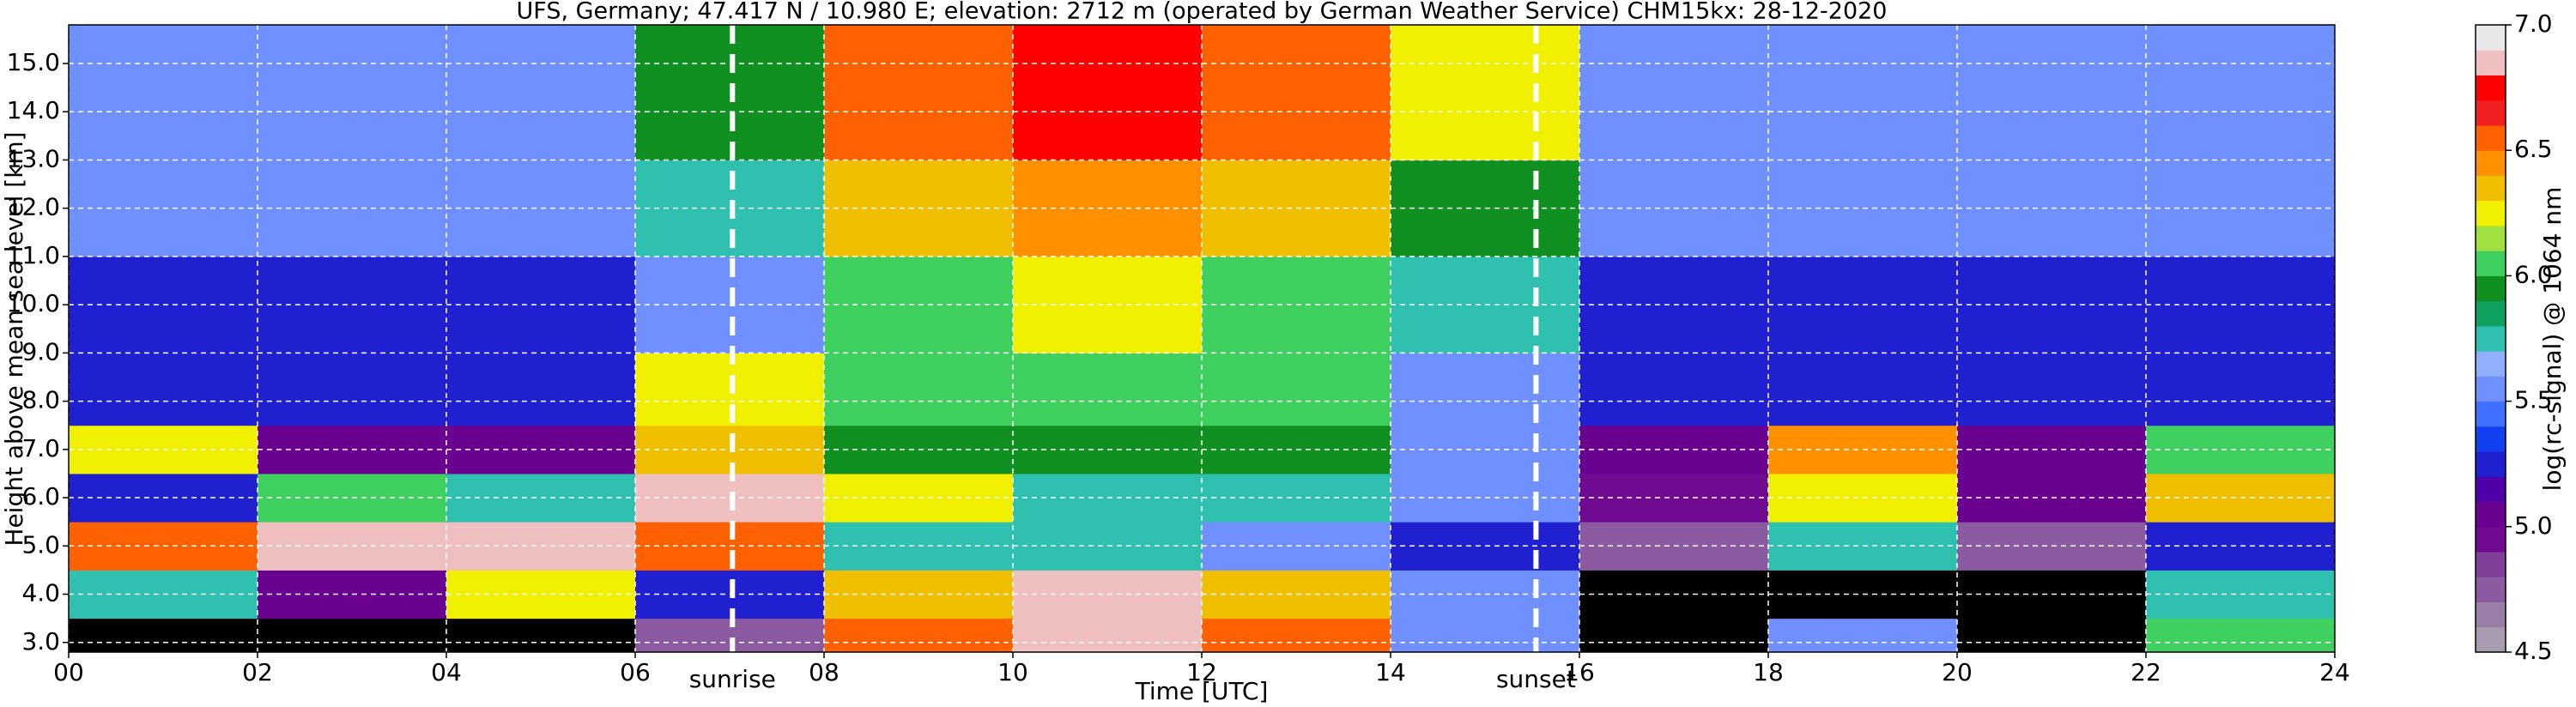  Describe the element at coordinates (33, 110) in the screenshot. I see `y-tick-label: 14.0` at that location.